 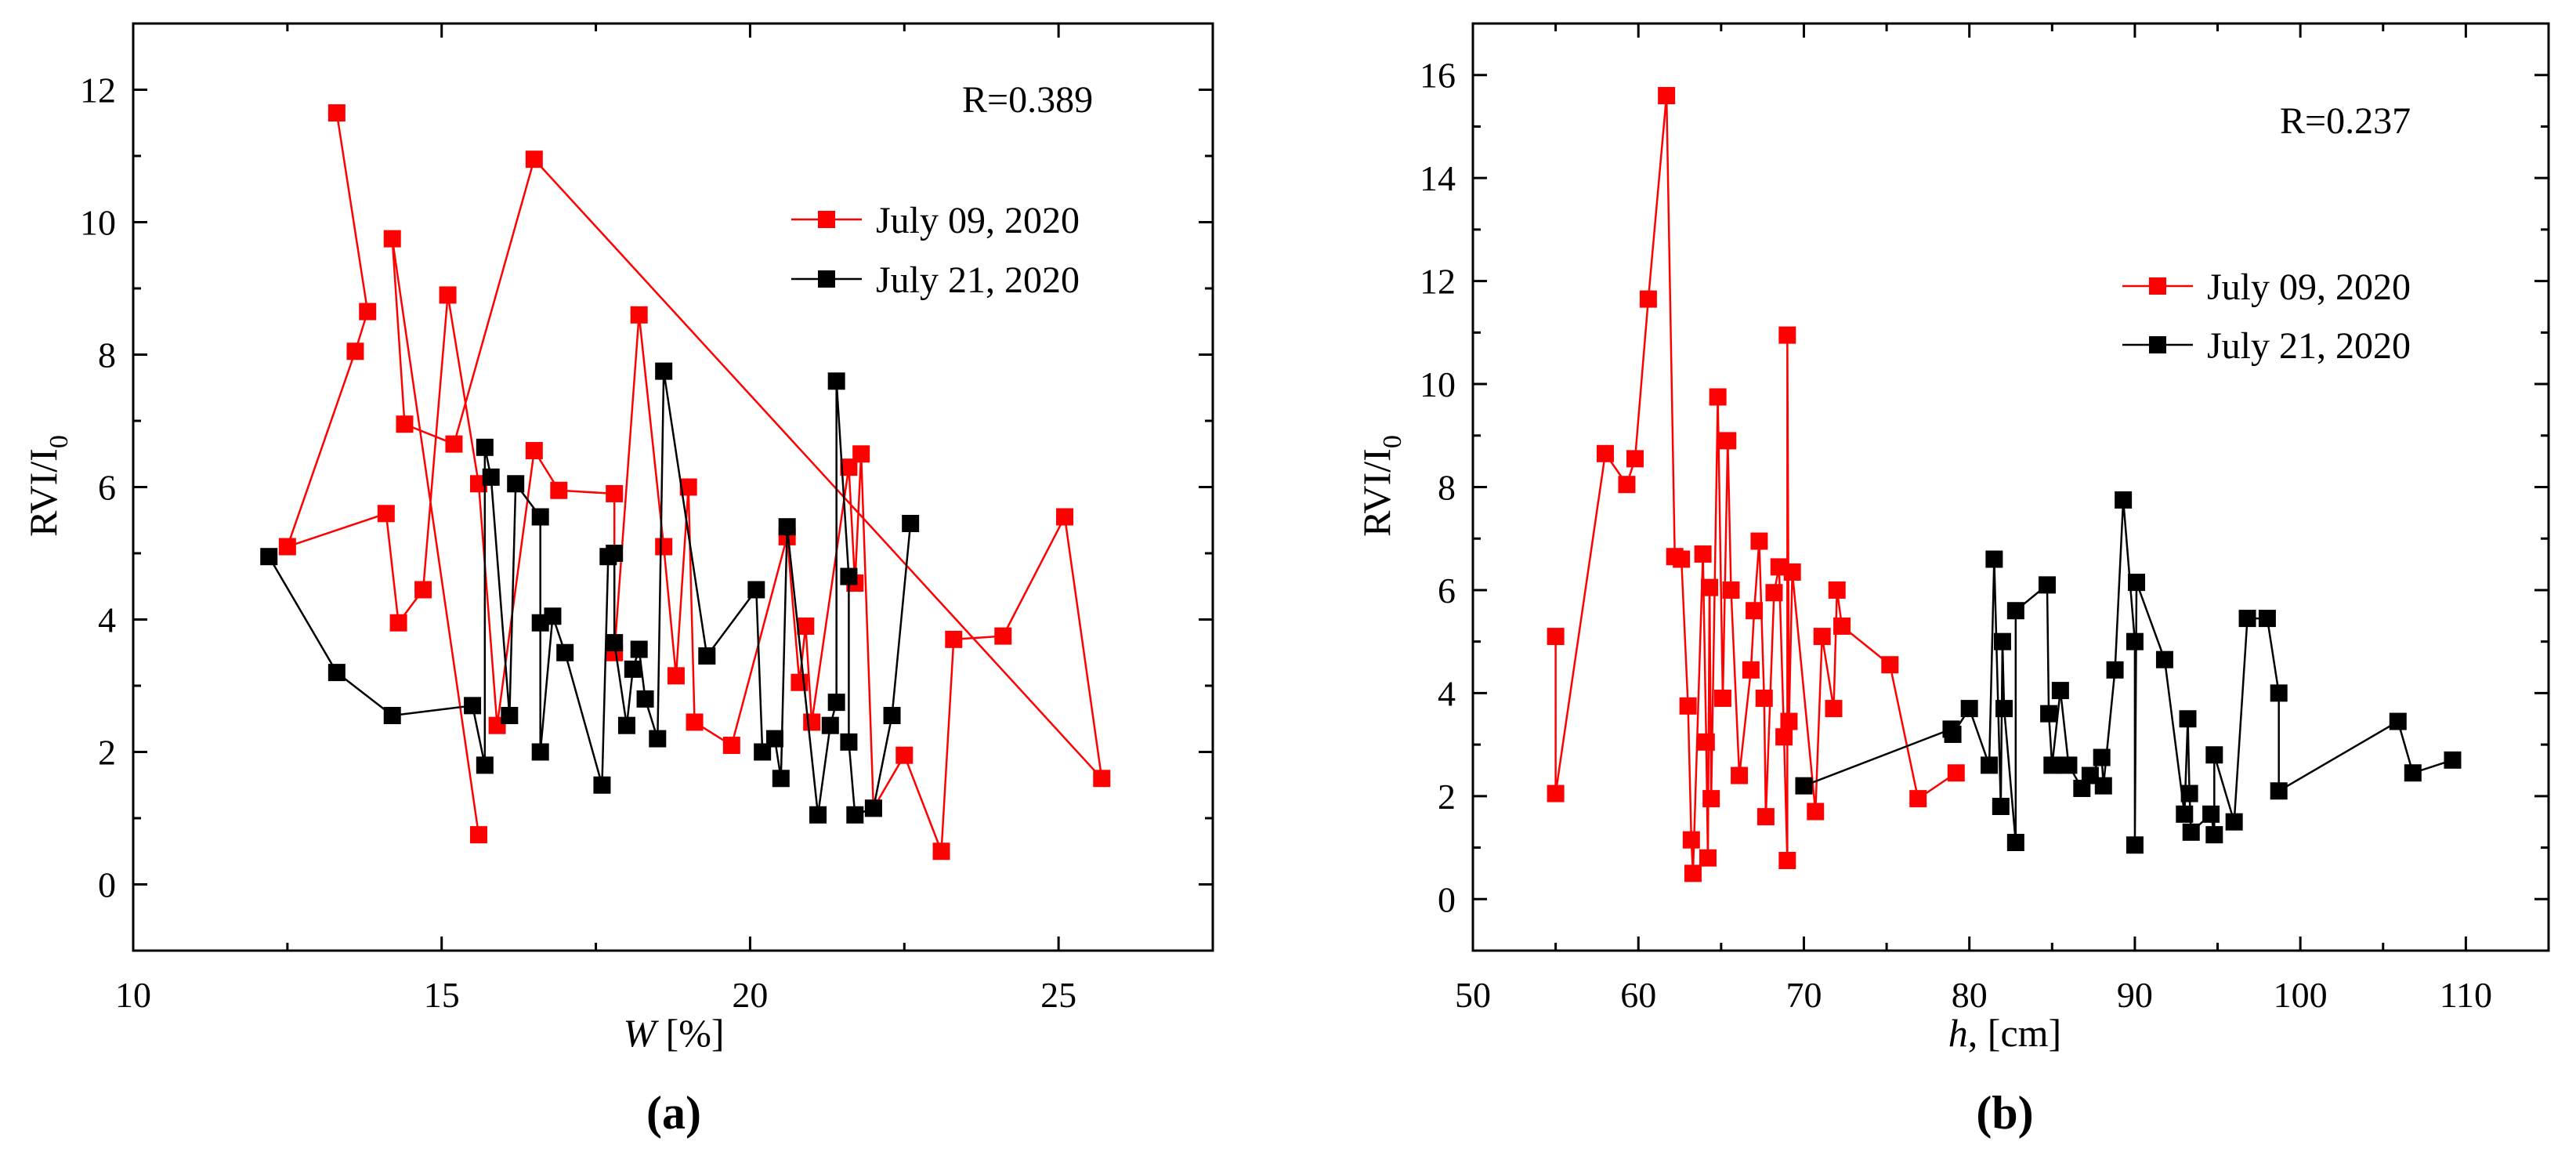 I want to click on x-tick-label: 50, so click(x=1473, y=995).